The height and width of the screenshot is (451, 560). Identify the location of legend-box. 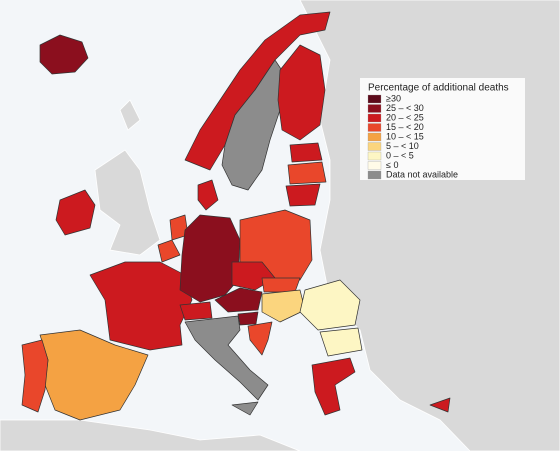
(442, 129).